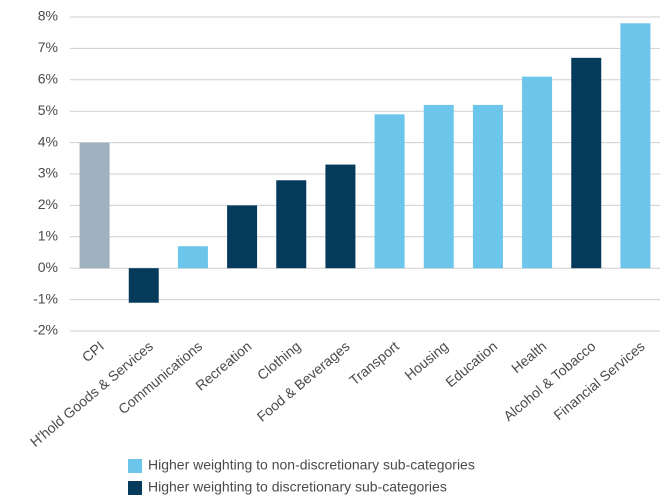  What do you see at coordinates (48, 79) in the screenshot?
I see `y-tick-label: 6%` at bounding box center [48, 79].